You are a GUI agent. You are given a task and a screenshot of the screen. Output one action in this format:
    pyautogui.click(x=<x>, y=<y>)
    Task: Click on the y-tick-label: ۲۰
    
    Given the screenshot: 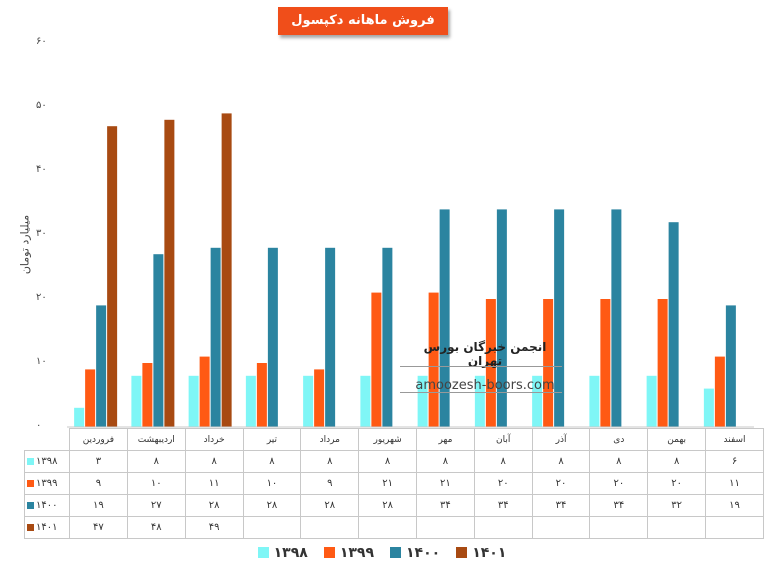 What is the action you would take?
    pyautogui.click(x=41, y=297)
    